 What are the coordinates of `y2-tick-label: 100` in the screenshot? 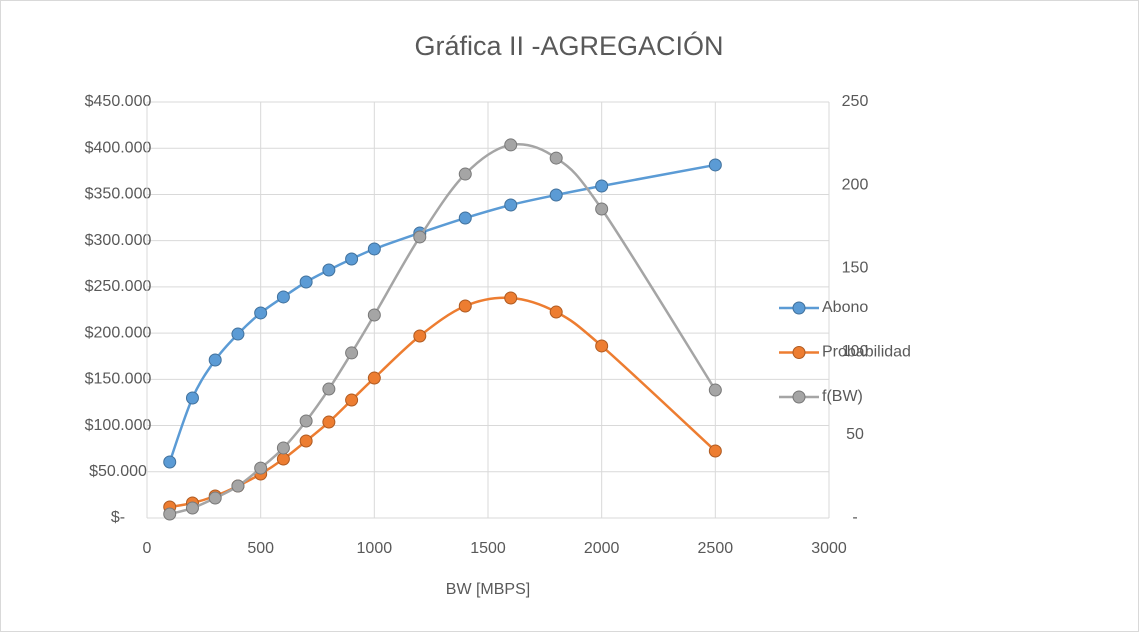 It's located at (855, 351).